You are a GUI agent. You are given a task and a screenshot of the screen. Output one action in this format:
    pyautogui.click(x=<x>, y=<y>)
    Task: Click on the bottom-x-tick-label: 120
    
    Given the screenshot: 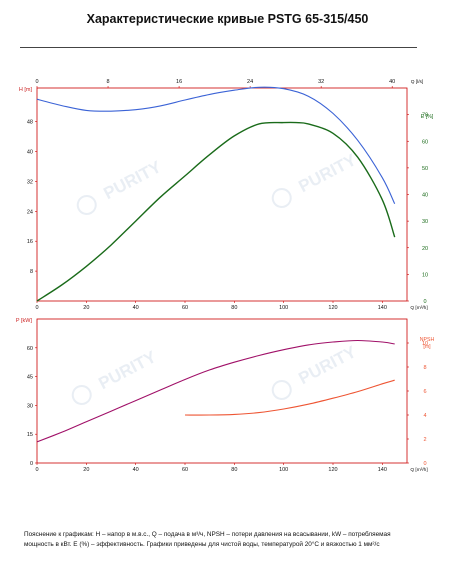 What is the action you would take?
    pyautogui.click(x=332, y=470)
    